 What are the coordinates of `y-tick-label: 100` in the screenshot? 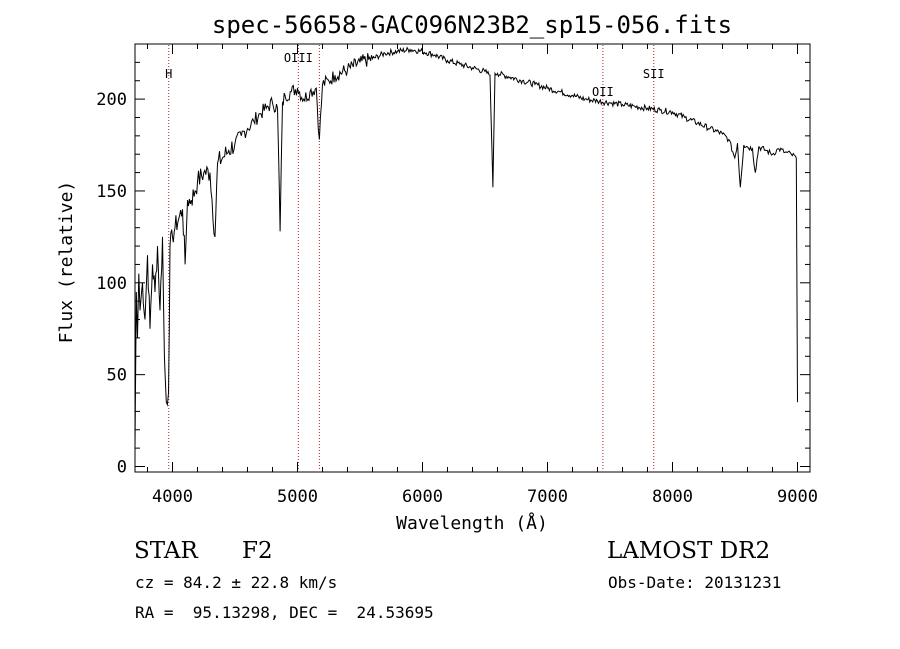 It's located at (111, 284).